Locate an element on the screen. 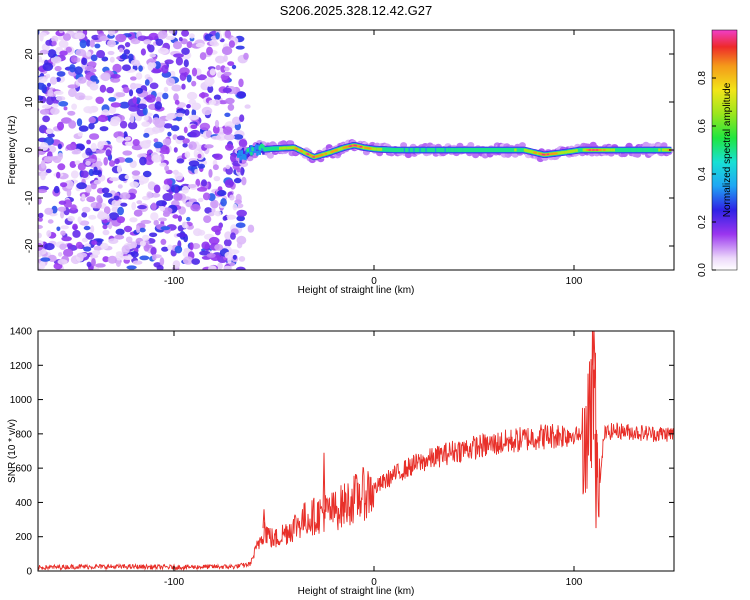  colorbar-tick-label: 0.4 is located at coordinates (702, 174).